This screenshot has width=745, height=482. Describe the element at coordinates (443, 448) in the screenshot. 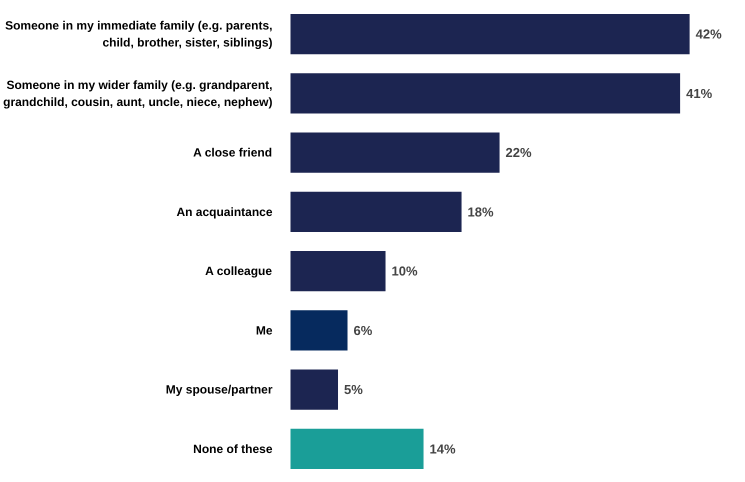

I see `data-label: 14%` at that location.